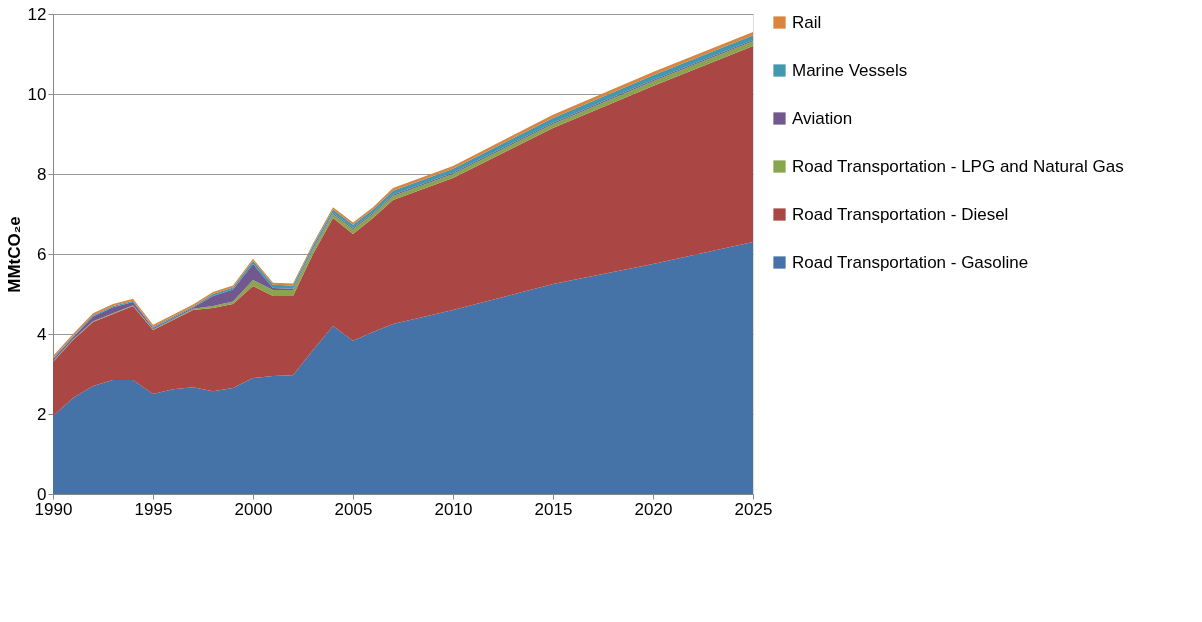 This screenshot has width=1202, height=622. I want to click on y-tick-label: 12, so click(37, 14).